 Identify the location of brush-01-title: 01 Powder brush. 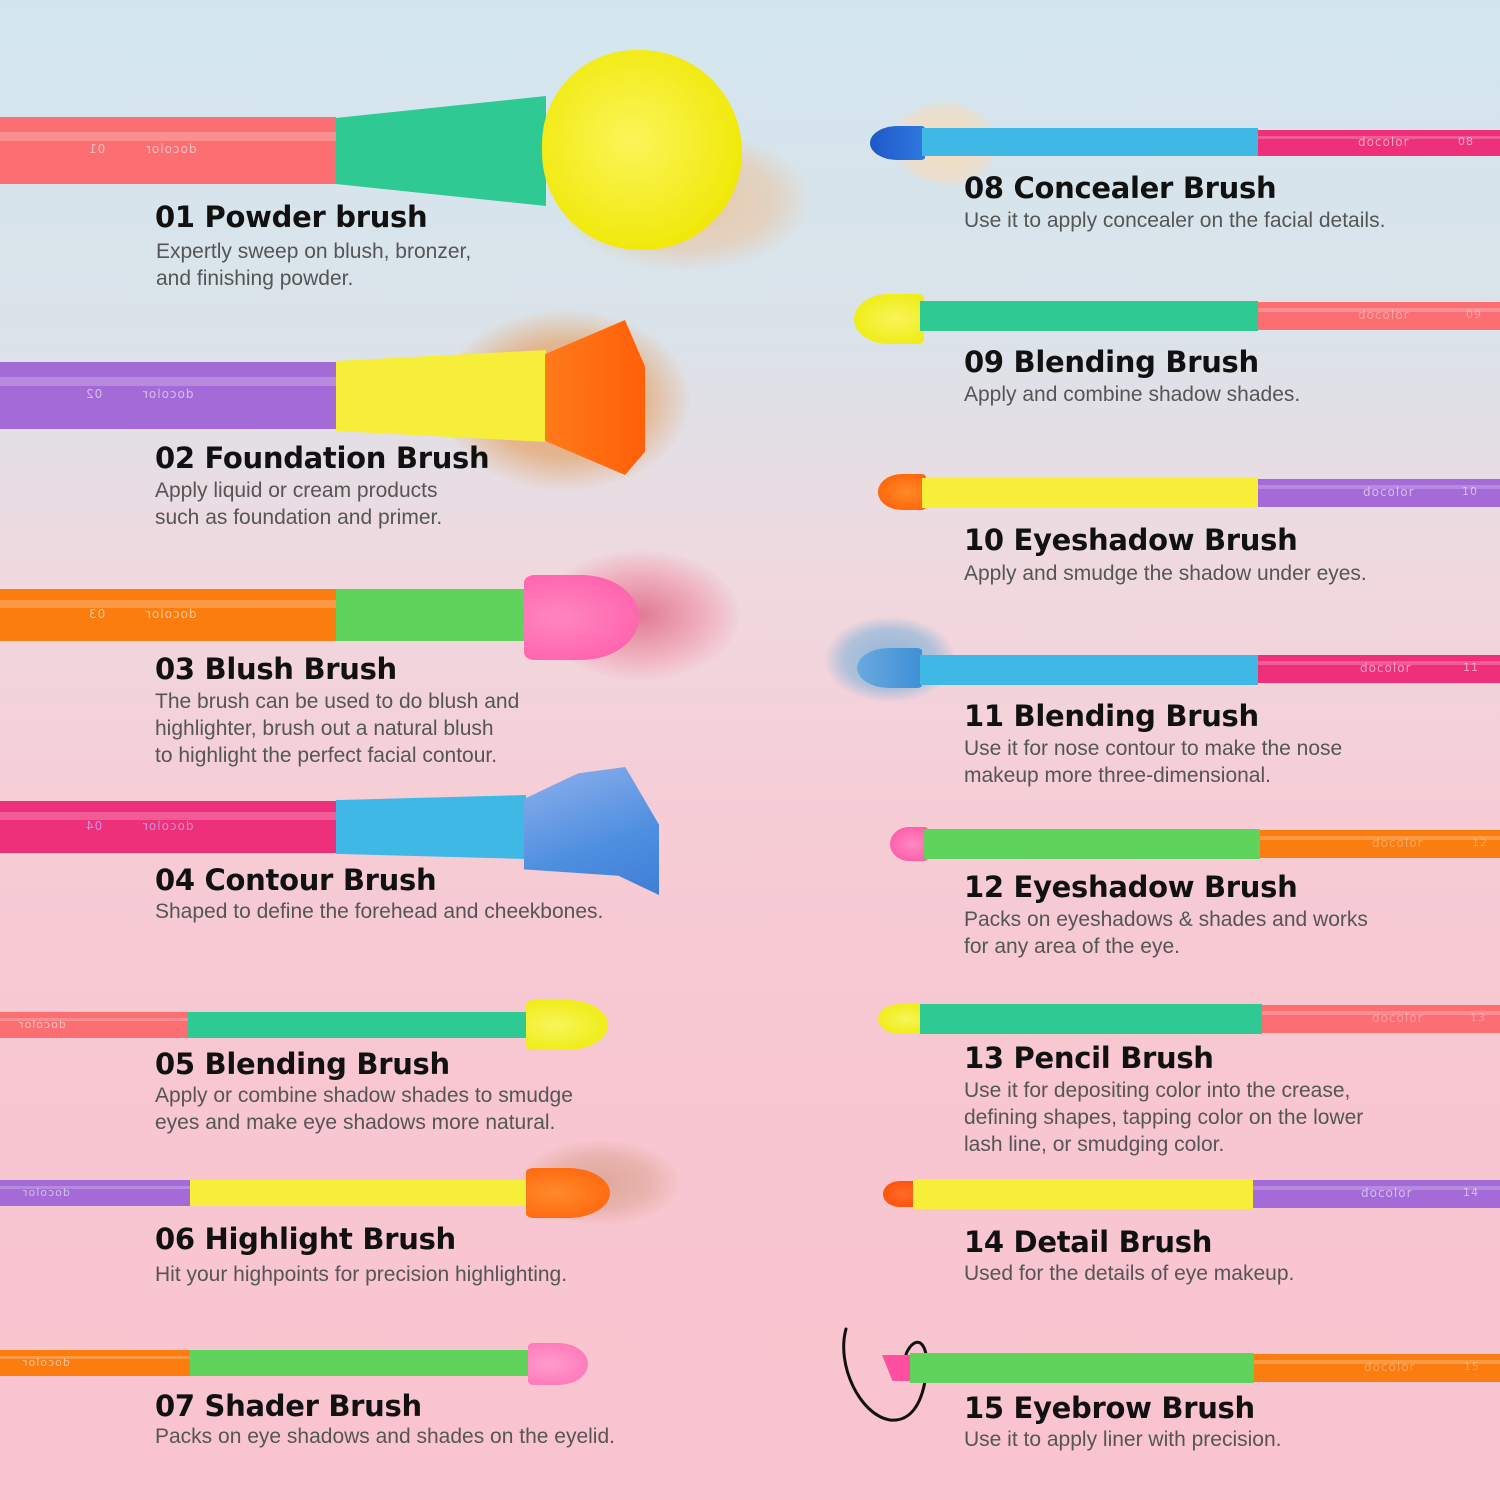
(291, 217).